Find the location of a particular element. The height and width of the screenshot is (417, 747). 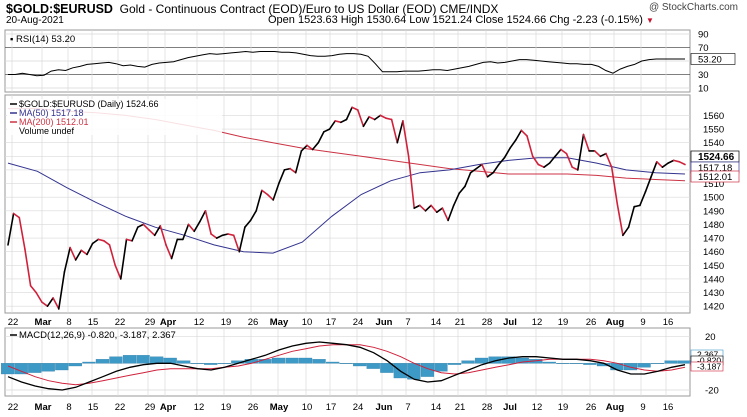

price-tick-label: 1560 is located at coordinates (713, 116).